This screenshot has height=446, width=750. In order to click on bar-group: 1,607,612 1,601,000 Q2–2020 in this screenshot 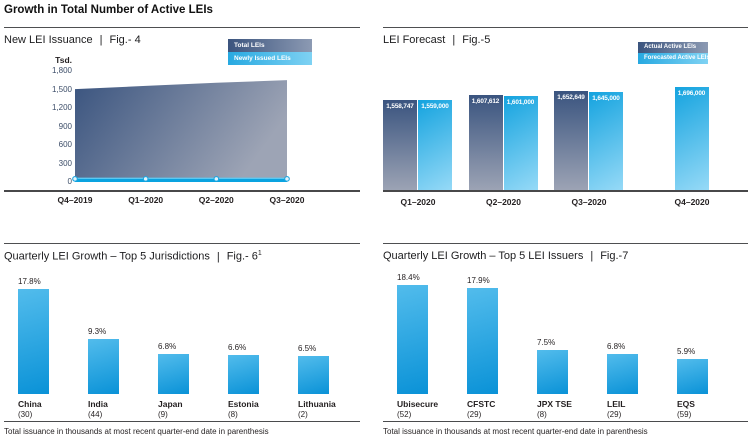, I will do `click(503, 117)`.